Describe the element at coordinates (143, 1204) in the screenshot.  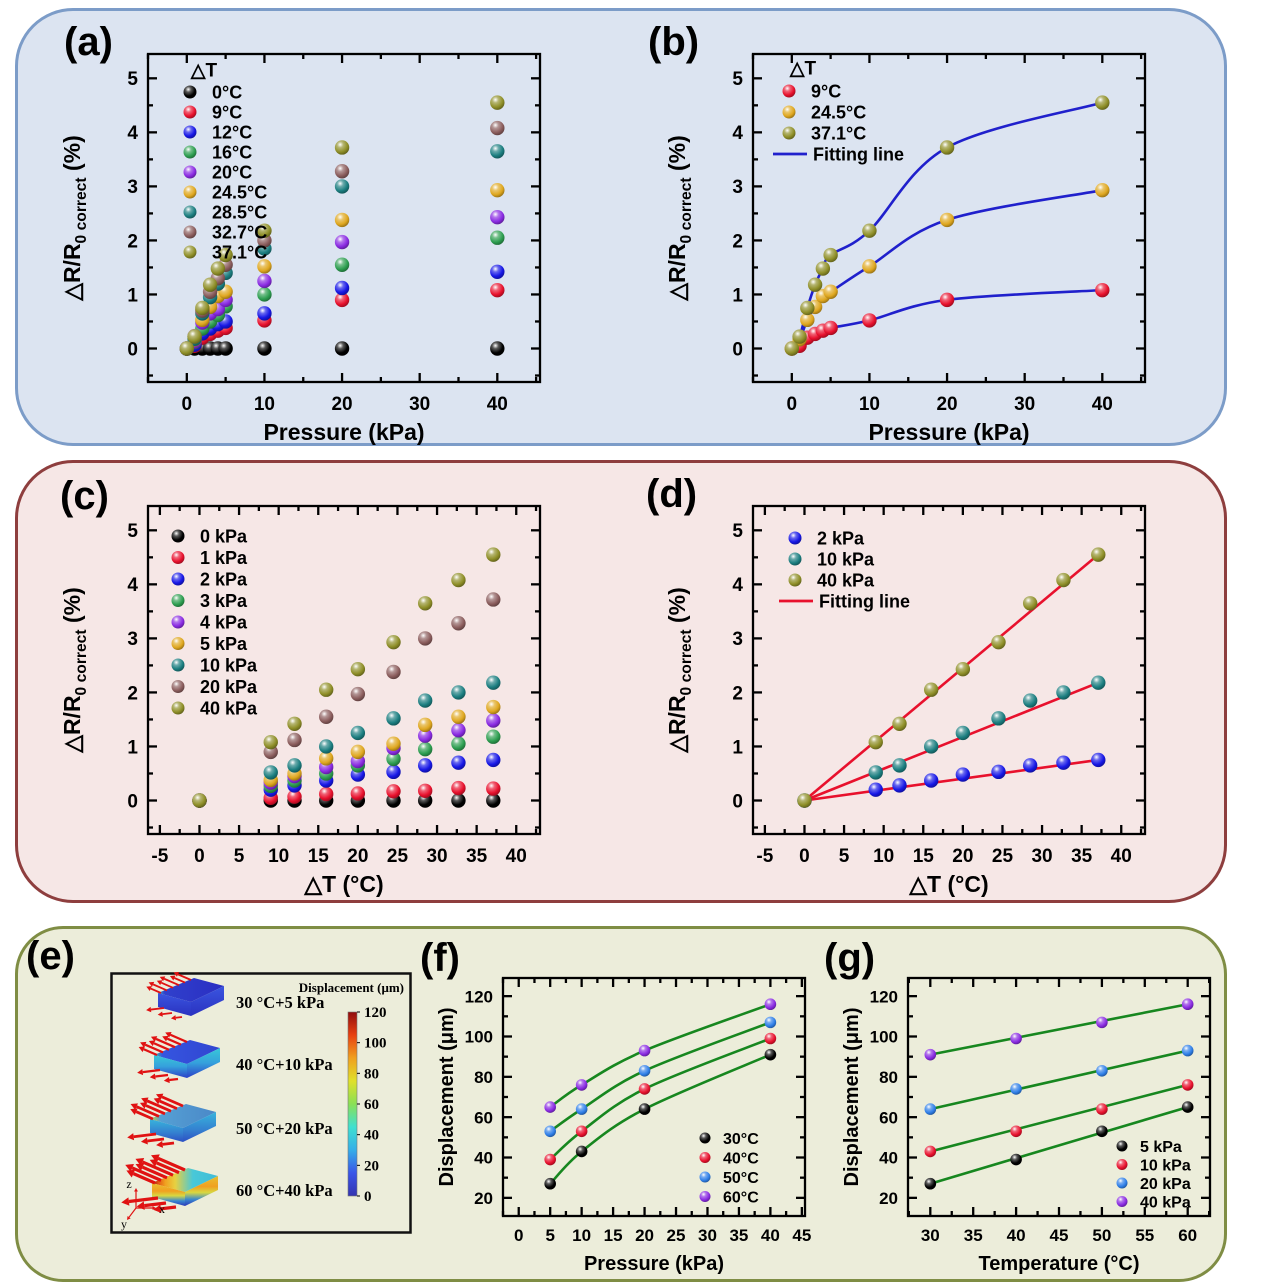
I see `axis-triad: z y x` at that location.